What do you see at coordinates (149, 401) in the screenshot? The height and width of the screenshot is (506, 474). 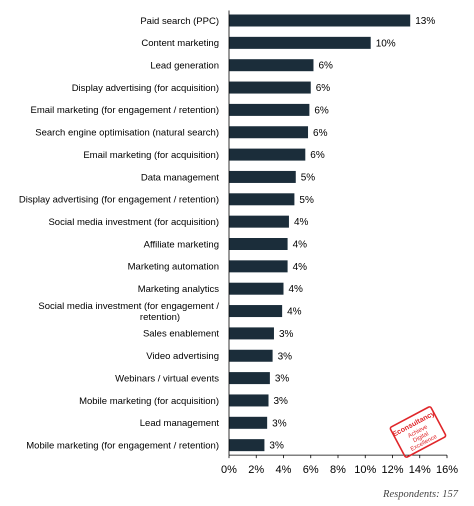 I see `category-label: Mobile marketing (for acquisition)` at bounding box center [149, 401].